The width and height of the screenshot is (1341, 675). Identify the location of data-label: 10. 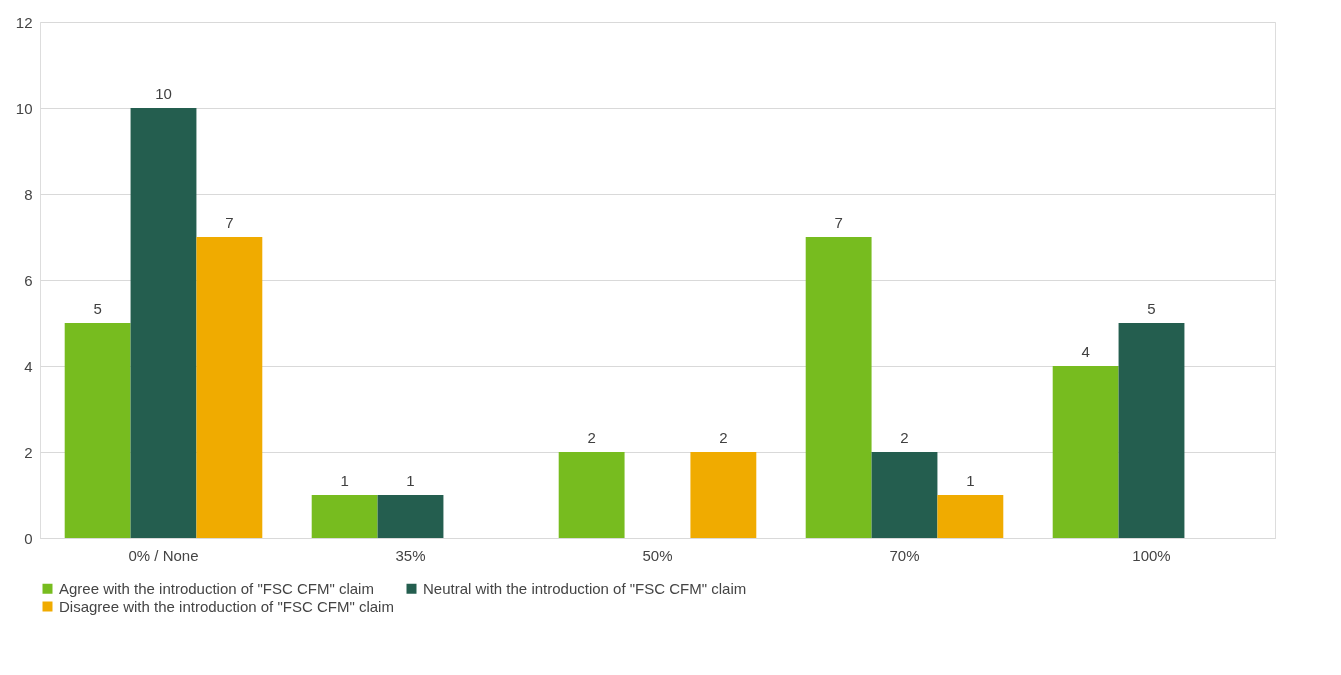
(163, 93).